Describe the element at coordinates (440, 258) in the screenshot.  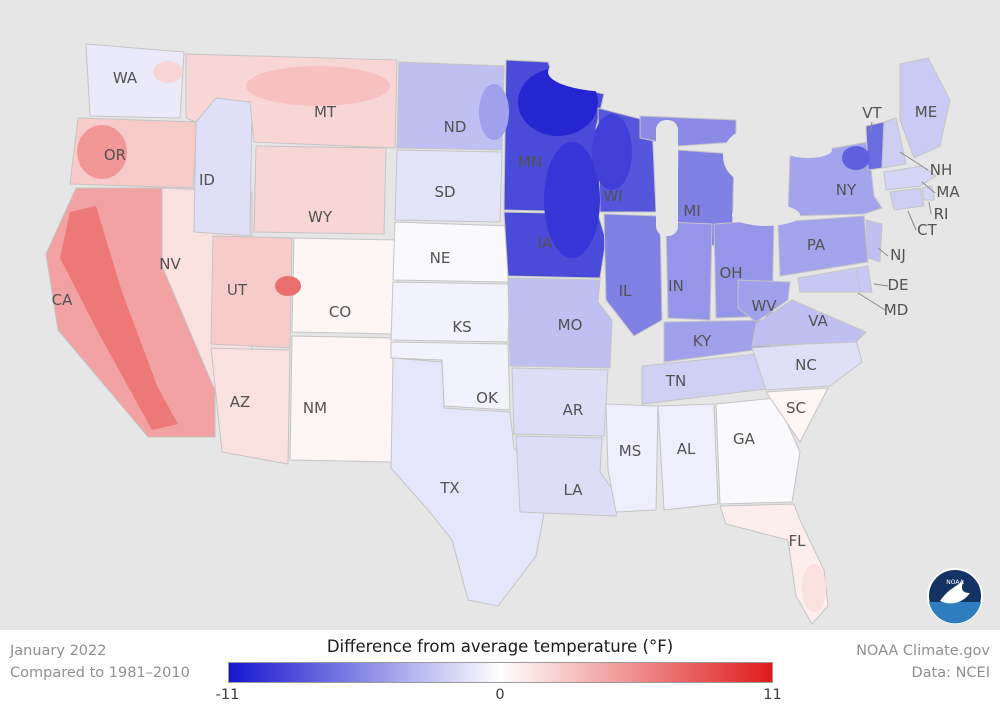
I see `state-label-ne: NE` at that location.